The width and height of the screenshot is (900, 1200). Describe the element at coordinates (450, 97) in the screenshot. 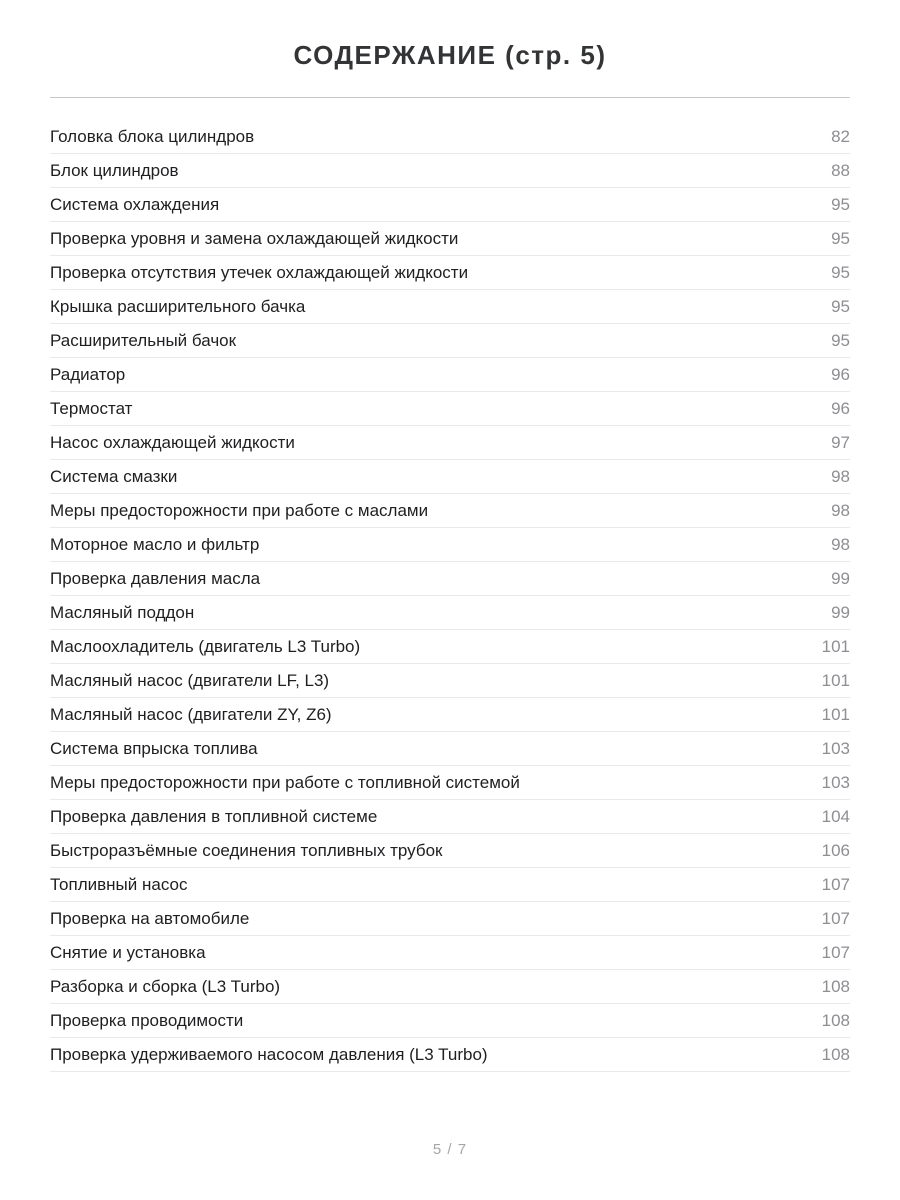

I see `title-divider` at that location.